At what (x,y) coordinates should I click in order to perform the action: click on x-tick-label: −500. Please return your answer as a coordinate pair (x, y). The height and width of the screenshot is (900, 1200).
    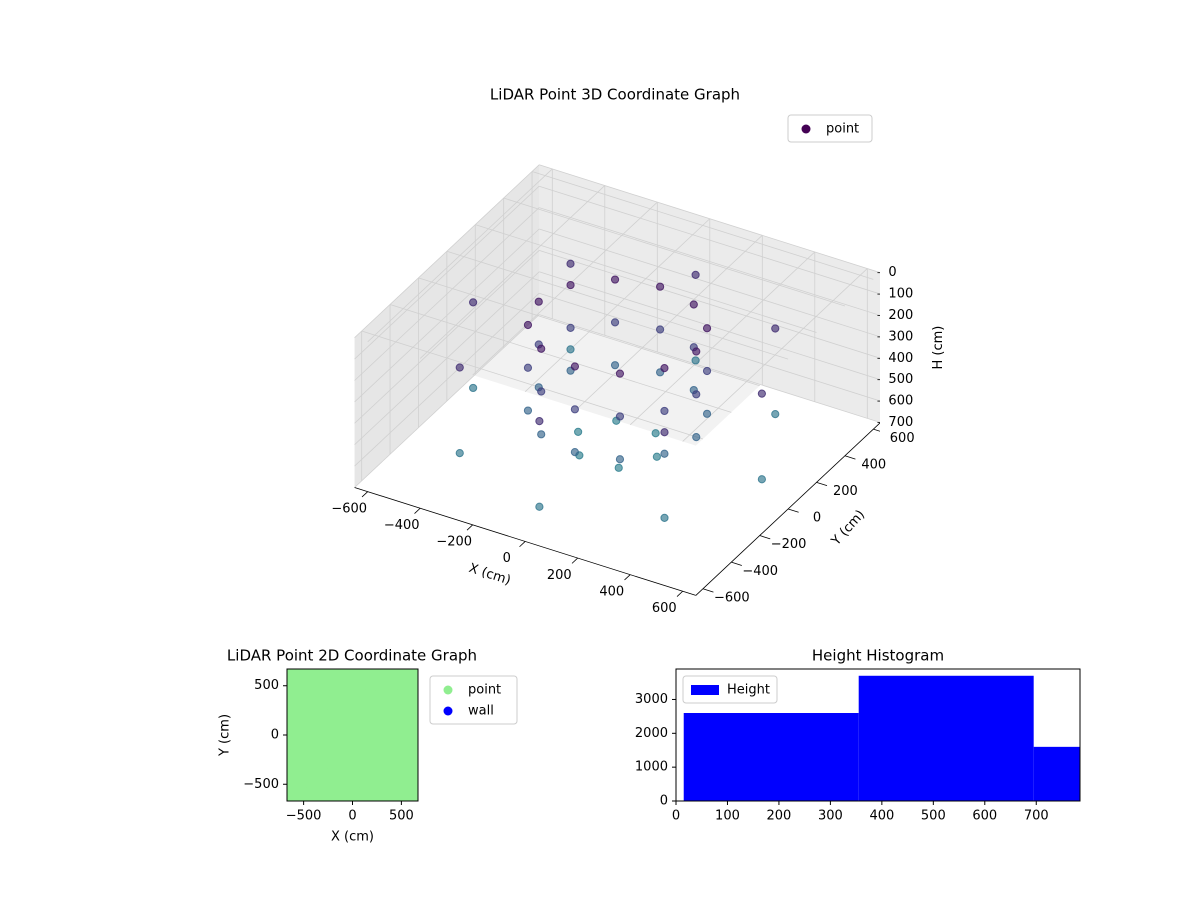
    Looking at the image, I should click on (304, 816).